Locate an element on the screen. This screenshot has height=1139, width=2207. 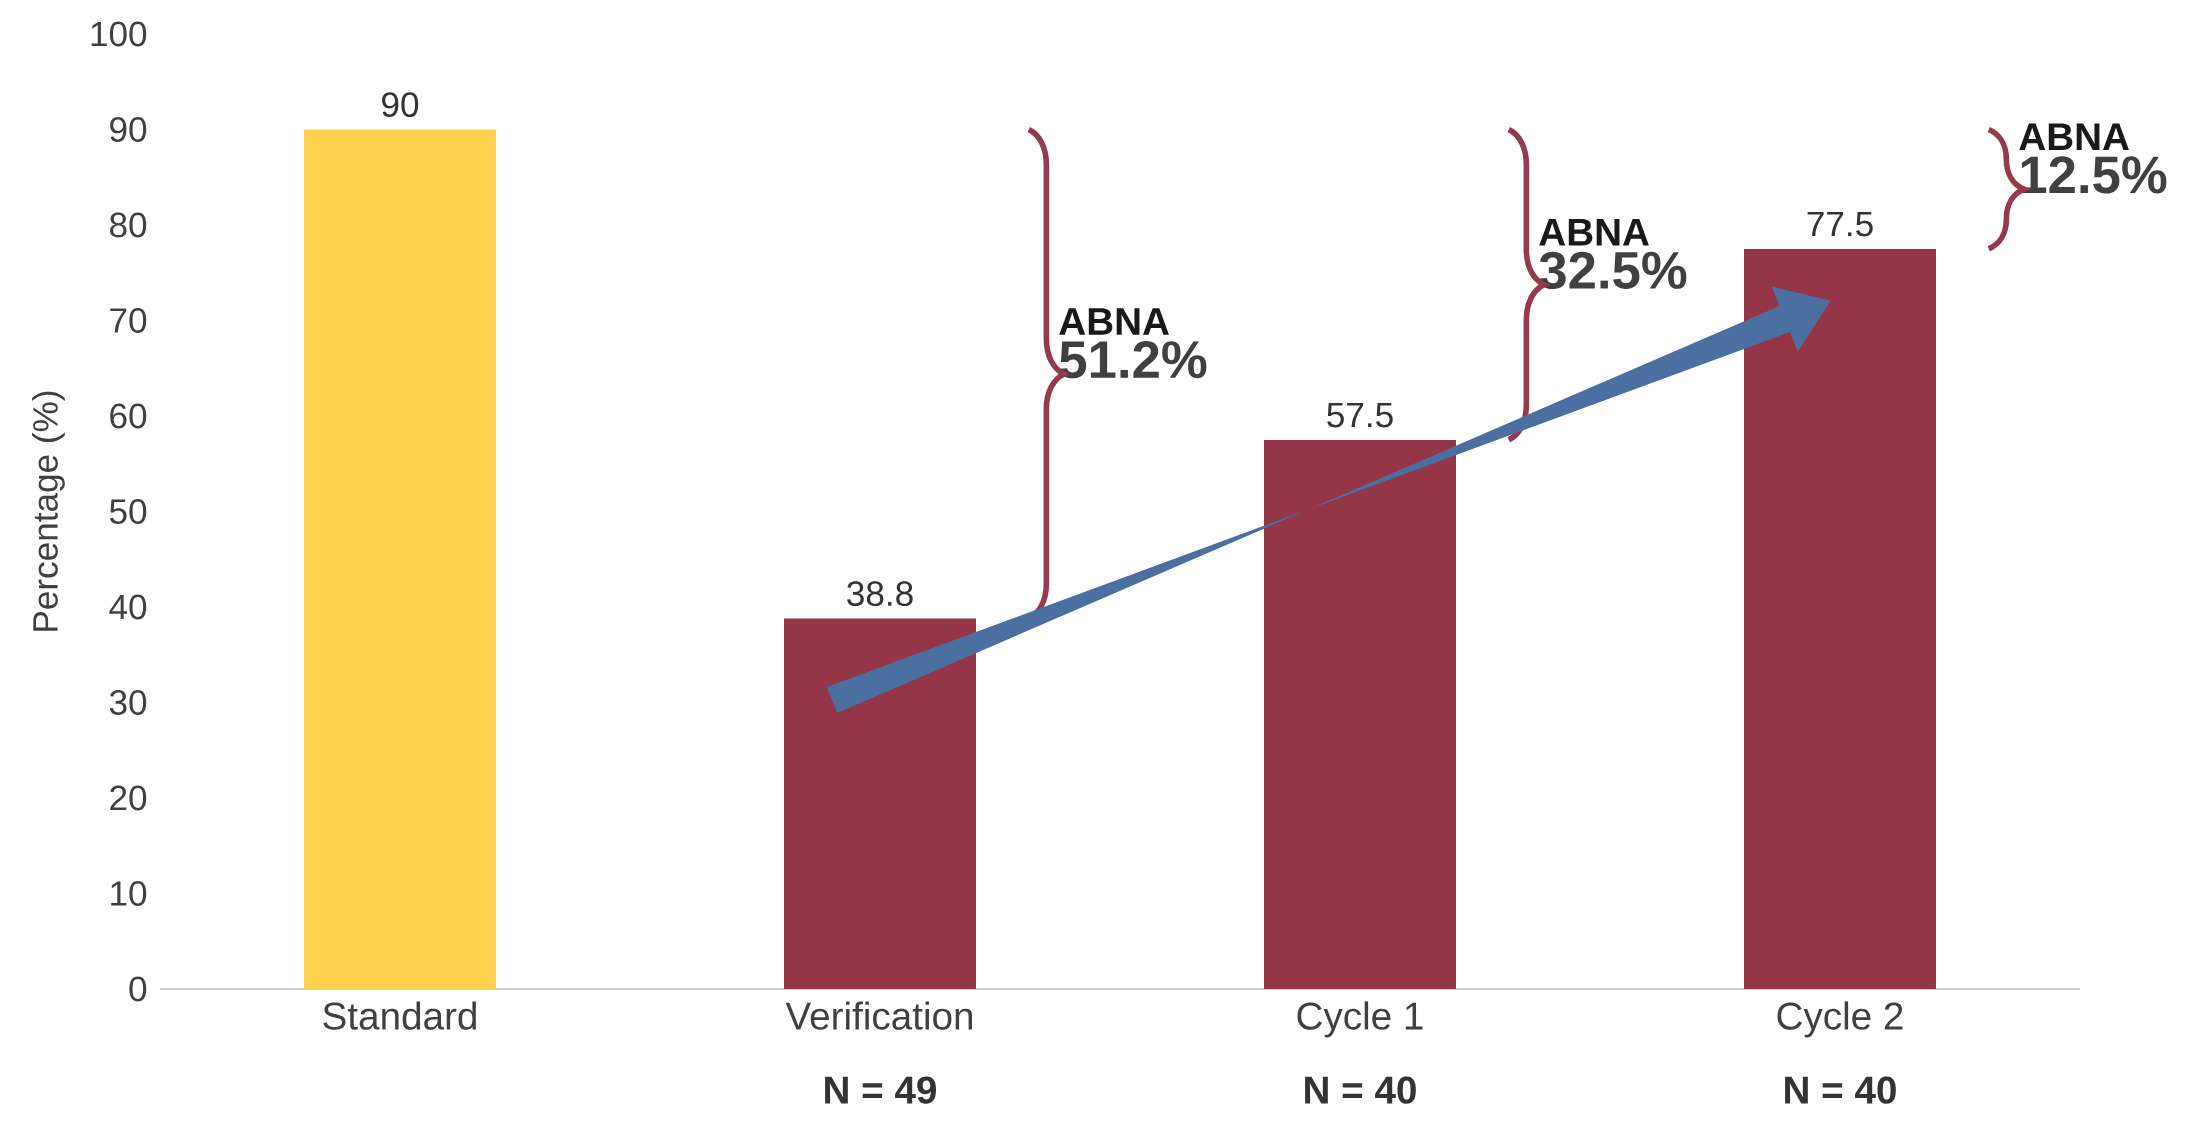
annotation: 51.2% is located at coordinates (1133, 359).